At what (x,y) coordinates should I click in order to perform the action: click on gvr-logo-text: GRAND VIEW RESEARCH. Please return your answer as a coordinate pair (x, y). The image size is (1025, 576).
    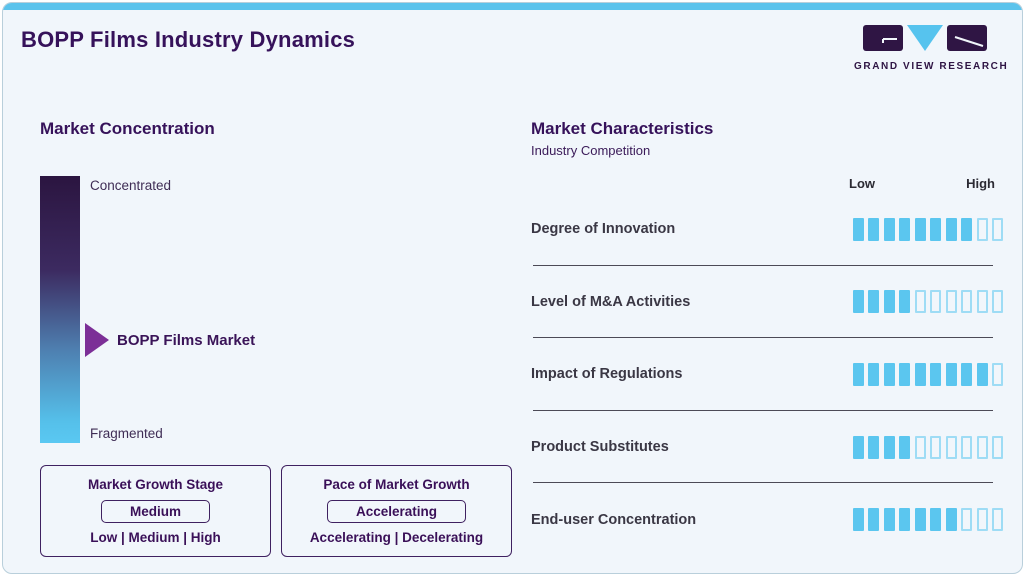
    Looking at the image, I should click on (931, 66).